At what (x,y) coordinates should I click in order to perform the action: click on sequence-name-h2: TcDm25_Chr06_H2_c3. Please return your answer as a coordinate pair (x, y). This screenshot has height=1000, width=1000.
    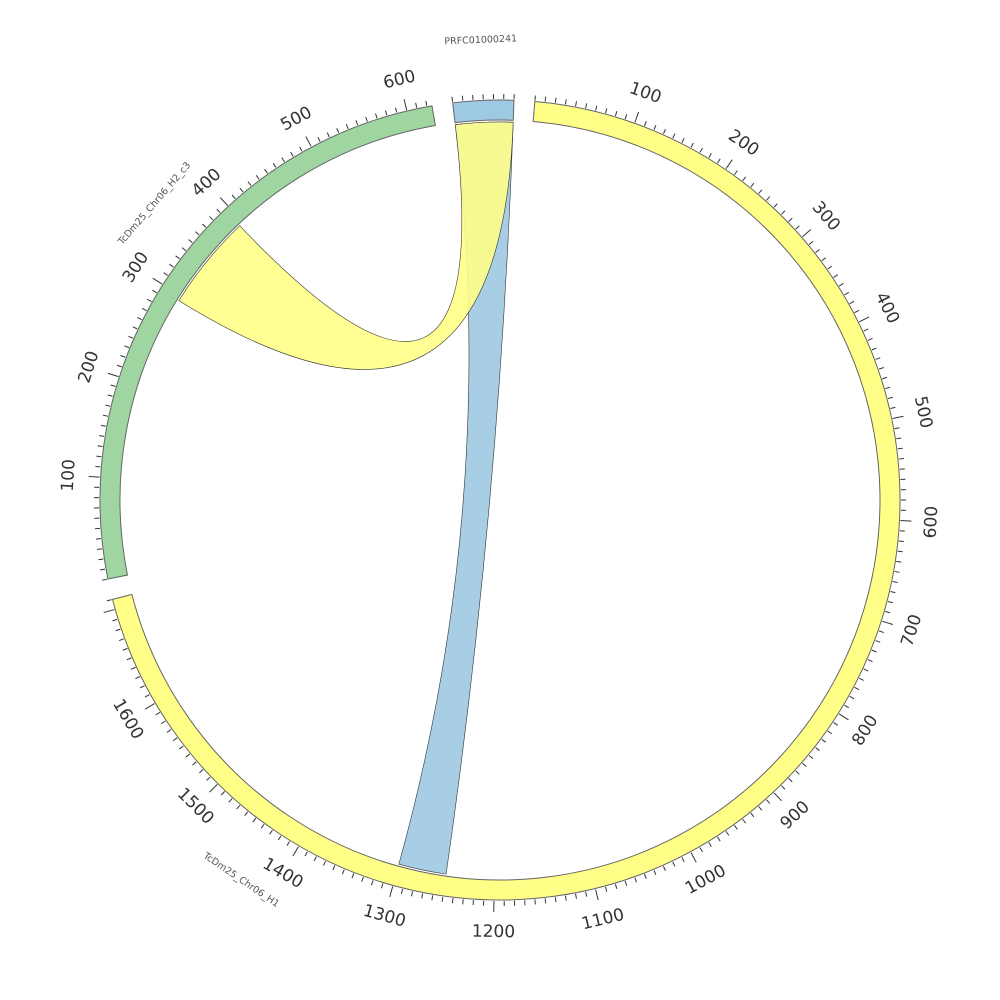
    Looking at the image, I should click on (155, 204).